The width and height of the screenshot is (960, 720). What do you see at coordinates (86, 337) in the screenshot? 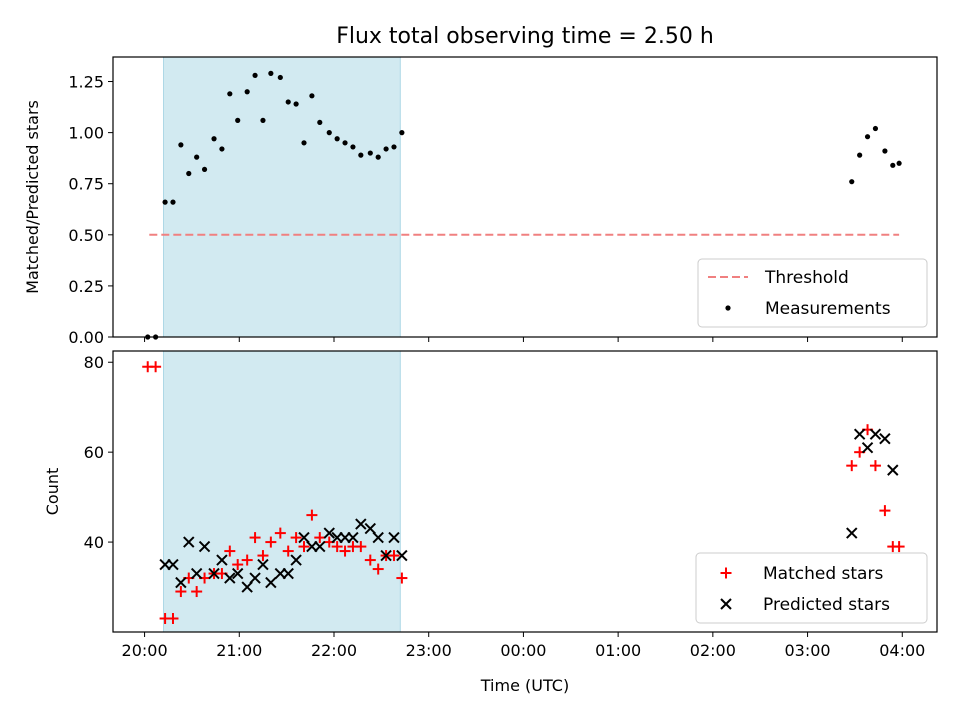
I see `y-tick-label: 0.00` at bounding box center [86, 337].